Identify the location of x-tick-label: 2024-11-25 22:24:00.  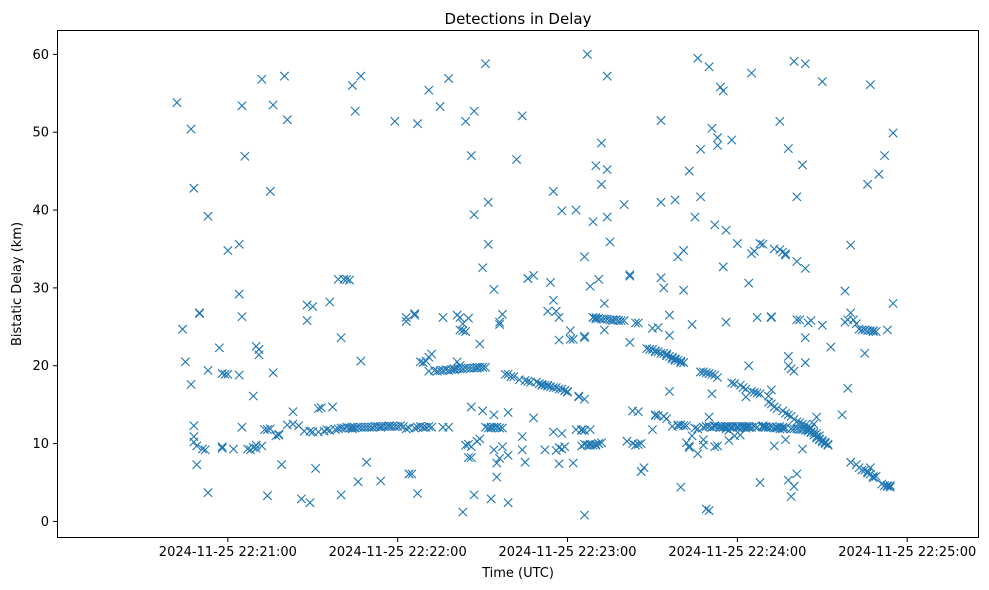
(737, 552).